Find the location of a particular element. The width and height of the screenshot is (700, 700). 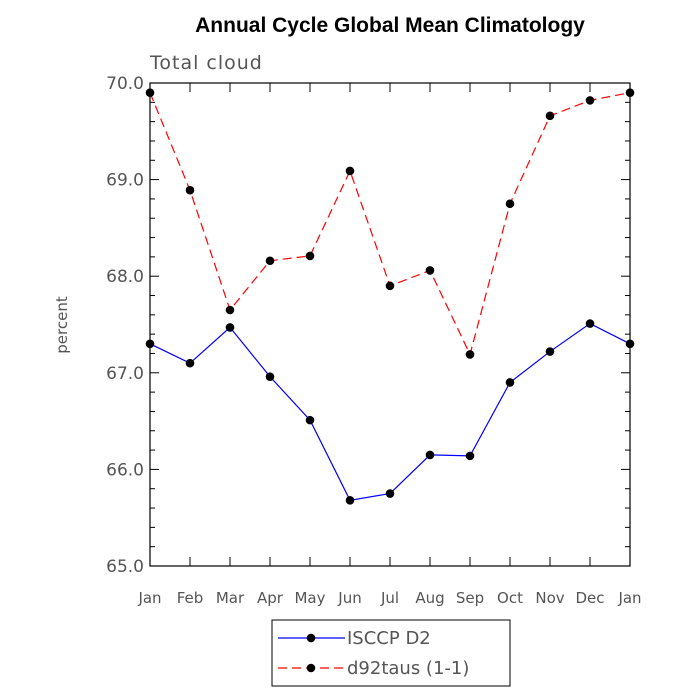

y-tick-label: 66.0 is located at coordinates (125, 470).